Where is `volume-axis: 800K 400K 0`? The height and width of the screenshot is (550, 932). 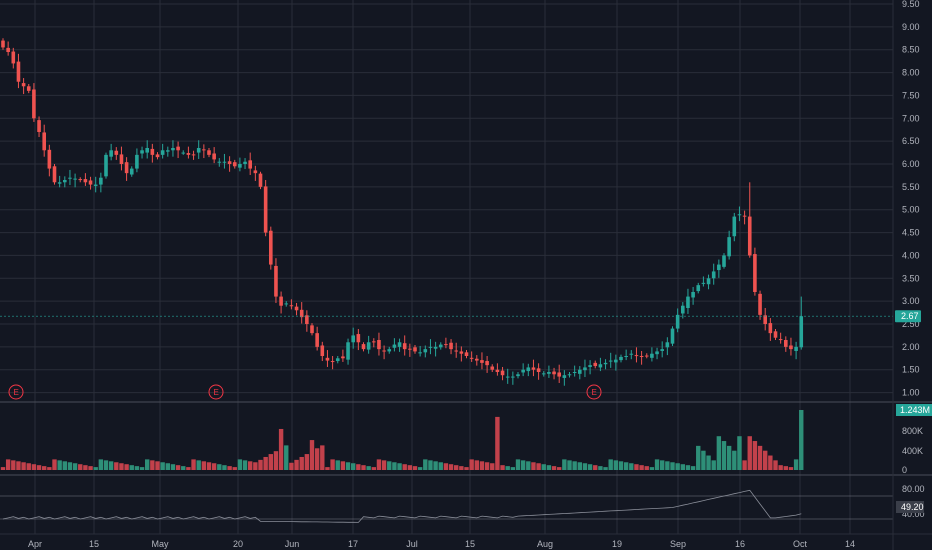
volume-axis: 800K 400K 0 is located at coordinates (912, 450).